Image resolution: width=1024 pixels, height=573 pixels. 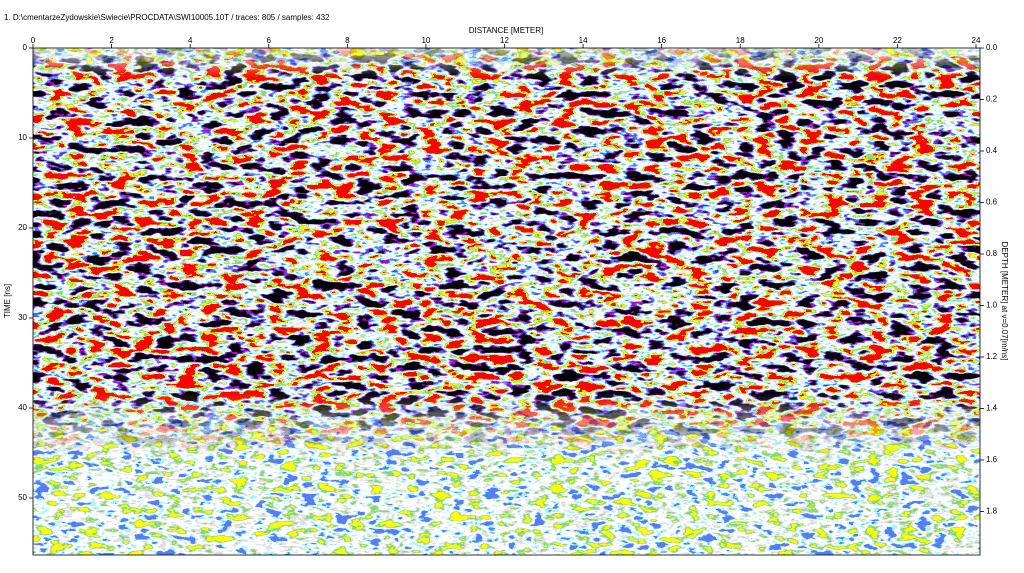 What do you see at coordinates (269, 40) in the screenshot?
I see `x-tick-label: 6` at bounding box center [269, 40].